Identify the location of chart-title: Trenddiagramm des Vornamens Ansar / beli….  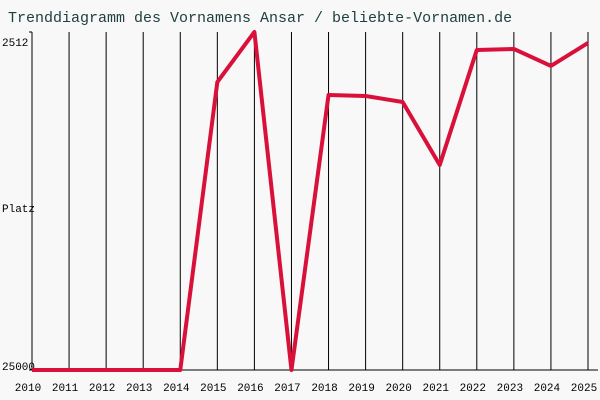
(260, 18).